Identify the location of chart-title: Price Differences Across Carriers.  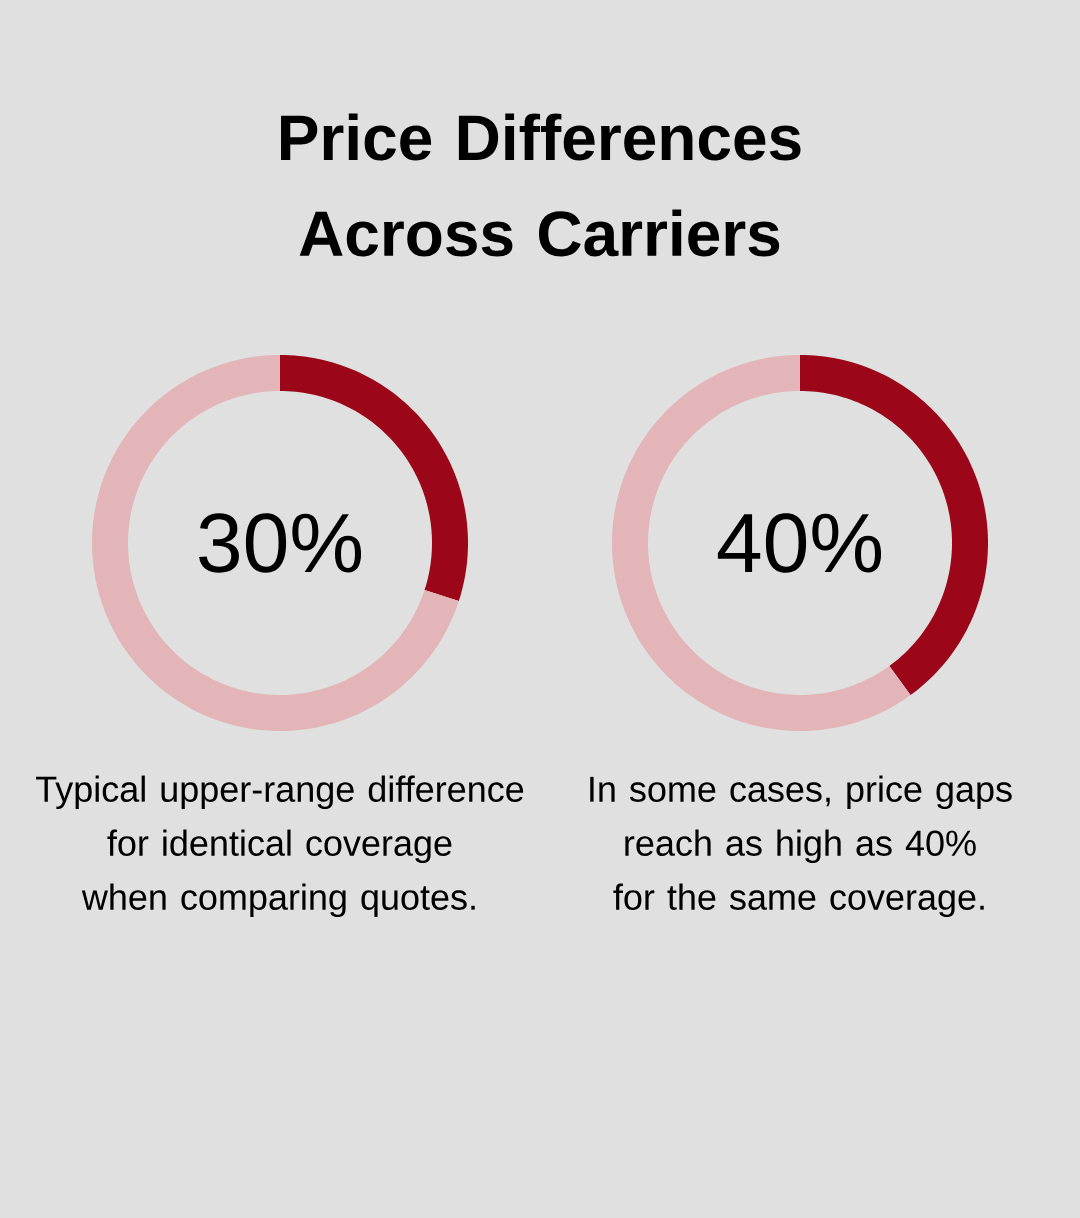
(541, 185).